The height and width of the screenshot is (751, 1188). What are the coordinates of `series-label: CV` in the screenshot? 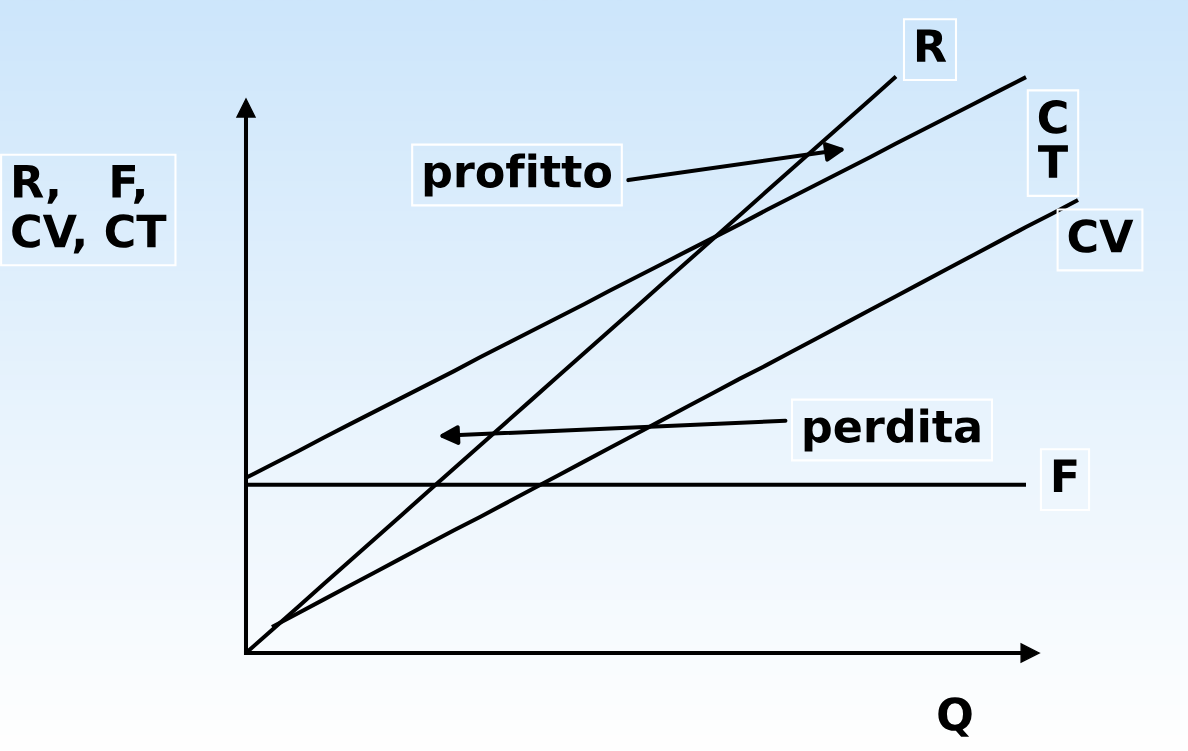 It's located at (1101, 236).